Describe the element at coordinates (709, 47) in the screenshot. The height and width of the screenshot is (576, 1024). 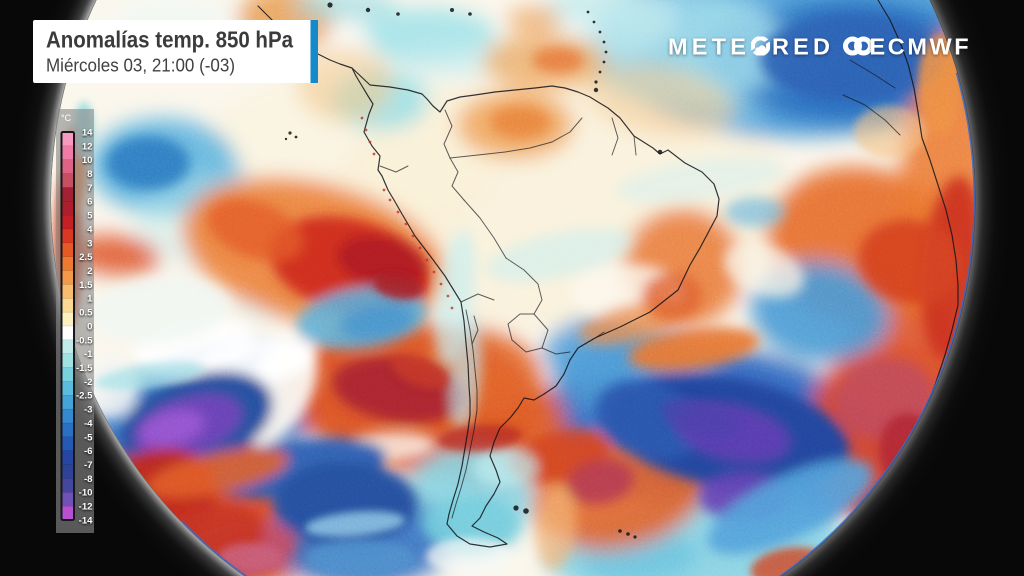
I see `svg-text: METE` at that location.